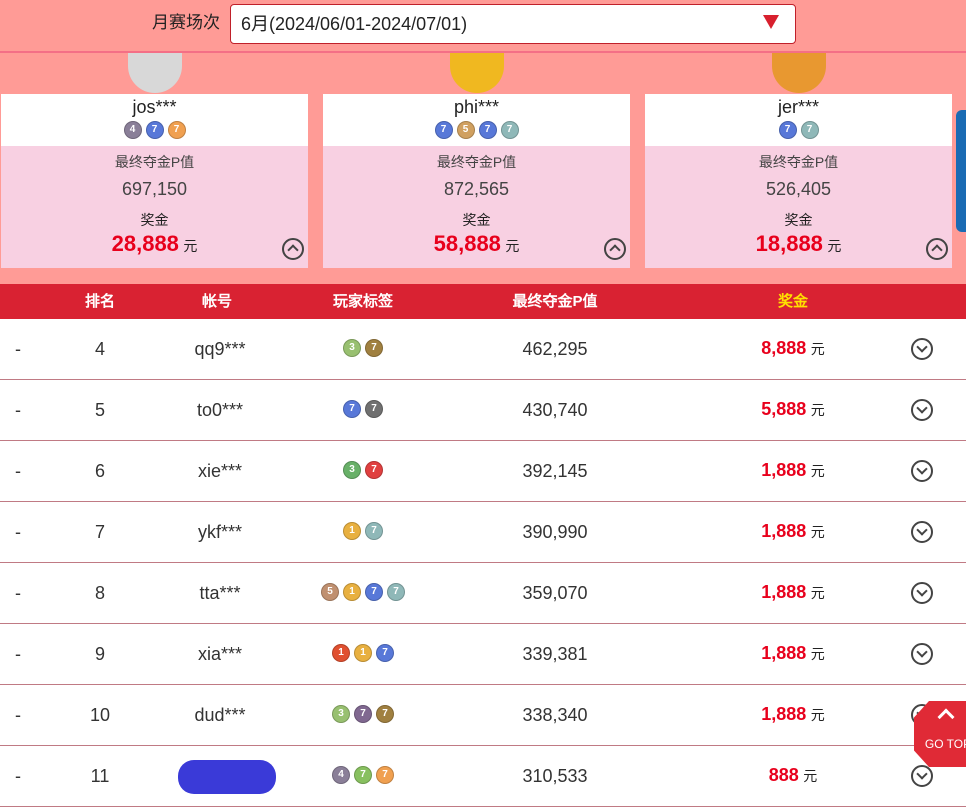  What do you see at coordinates (100, 410) in the screenshot?
I see `rank: 5` at bounding box center [100, 410].